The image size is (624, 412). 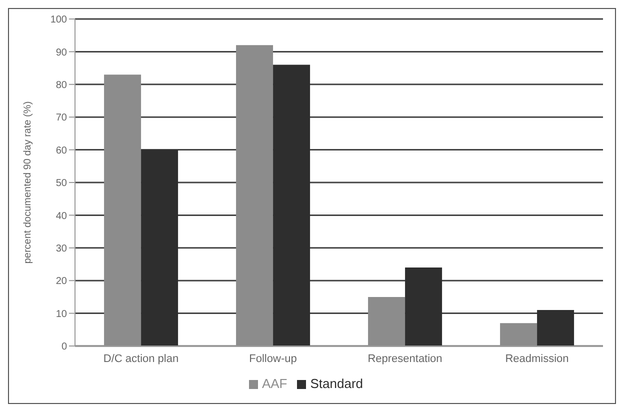 What do you see at coordinates (62, 184) in the screenshot?
I see `y-tick-label: 50` at bounding box center [62, 184].